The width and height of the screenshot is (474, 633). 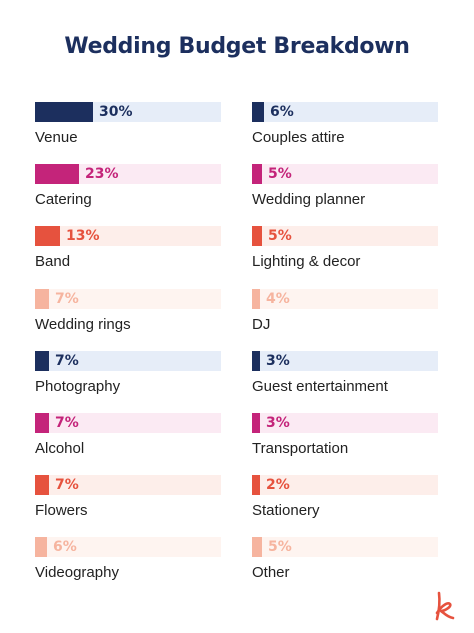 What do you see at coordinates (128, 500) in the screenshot?
I see `bar-item: 7% Flowers` at bounding box center [128, 500].